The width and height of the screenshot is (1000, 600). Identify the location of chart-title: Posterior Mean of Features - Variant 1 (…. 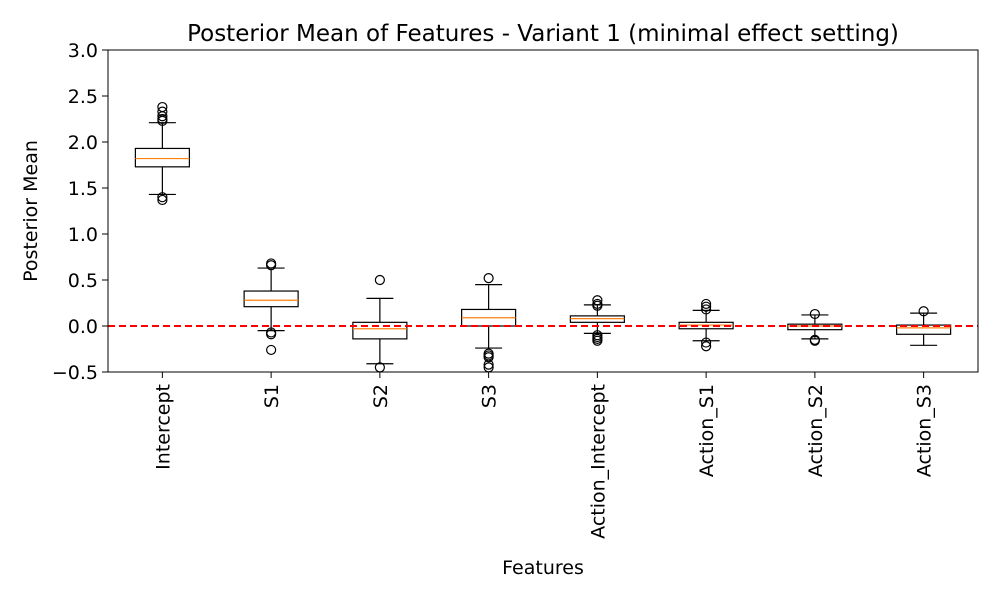
(543, 34).